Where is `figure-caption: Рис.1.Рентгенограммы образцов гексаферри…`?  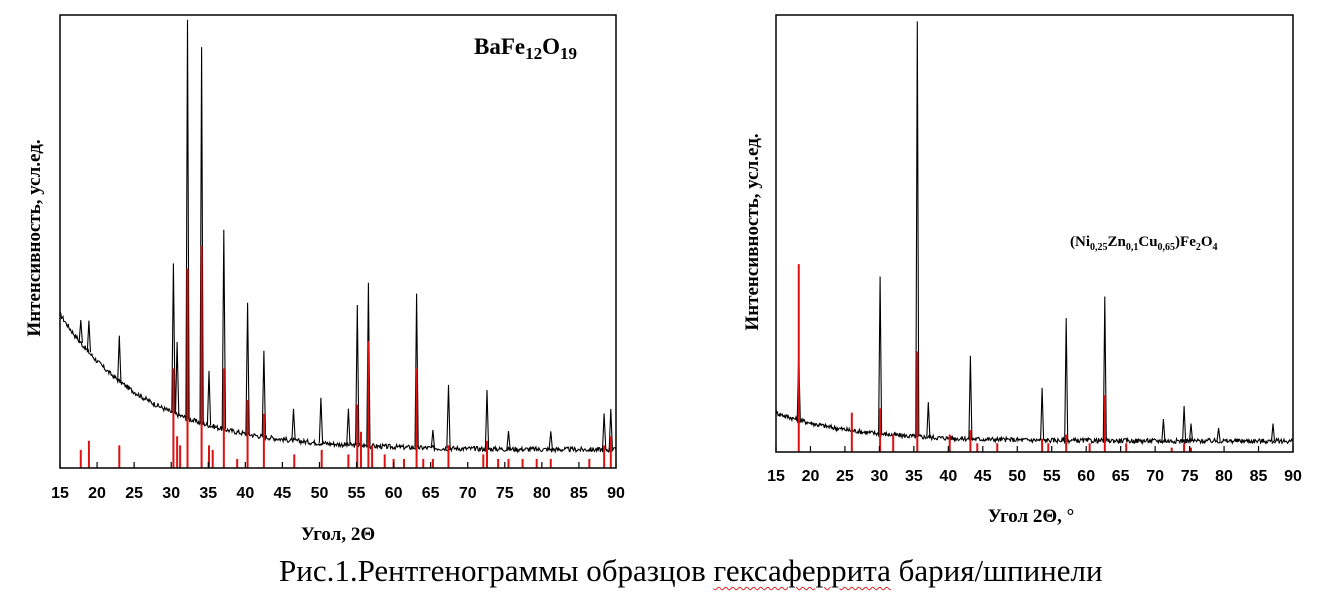
figure-caption: Рис.1.Рентгенограммы образцов гексаферри… is located at coordinates (691, 571).